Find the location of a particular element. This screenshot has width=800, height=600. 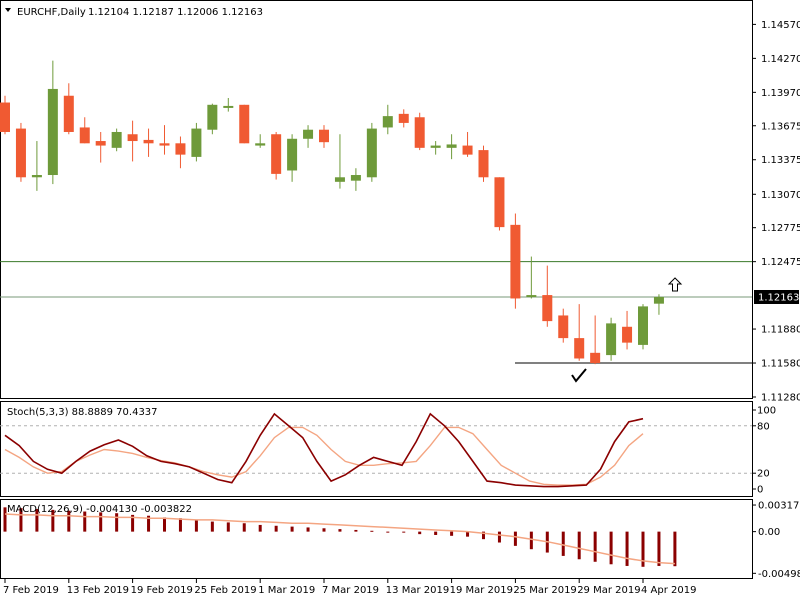

macd-pane: 0.003177 0.00 -0.00498 is located at coordinates (400, 539).